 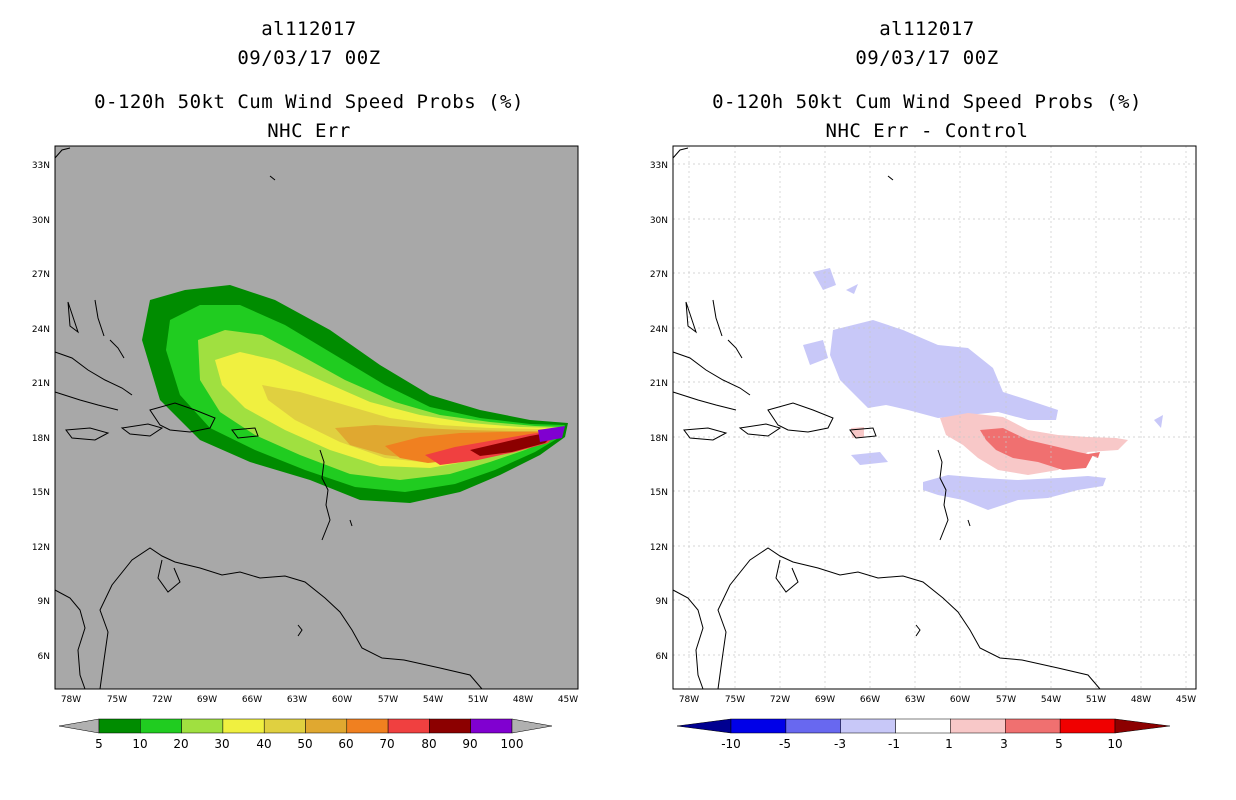 What do you see at coordinates (659, 548) in the screenshot?
I see `lat-label: 12N` at bounding box center [659, 548].